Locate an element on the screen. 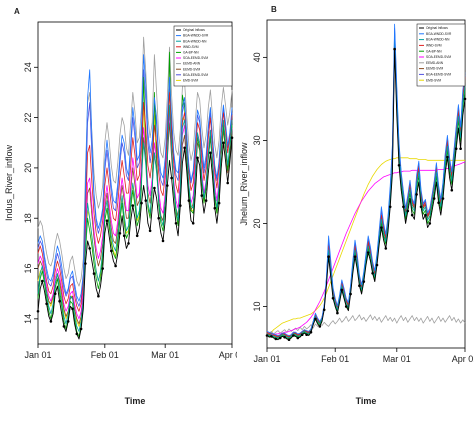 This screenshot has height=422, width=474. legend-entry: BGA-WNDD-SVR is located at coordinates (439, 34).